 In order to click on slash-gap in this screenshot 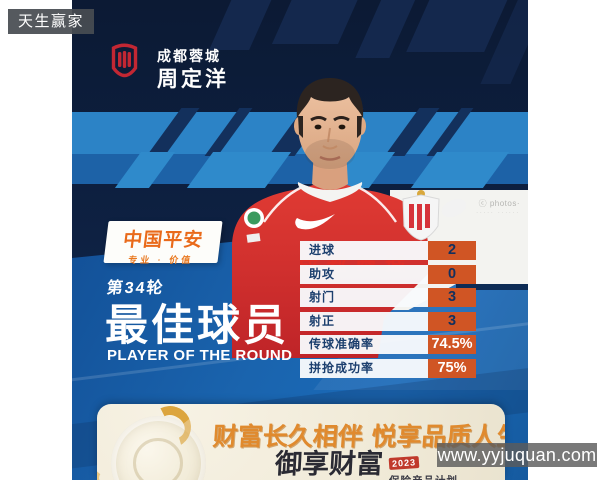, I will do `click(173, 132)`.